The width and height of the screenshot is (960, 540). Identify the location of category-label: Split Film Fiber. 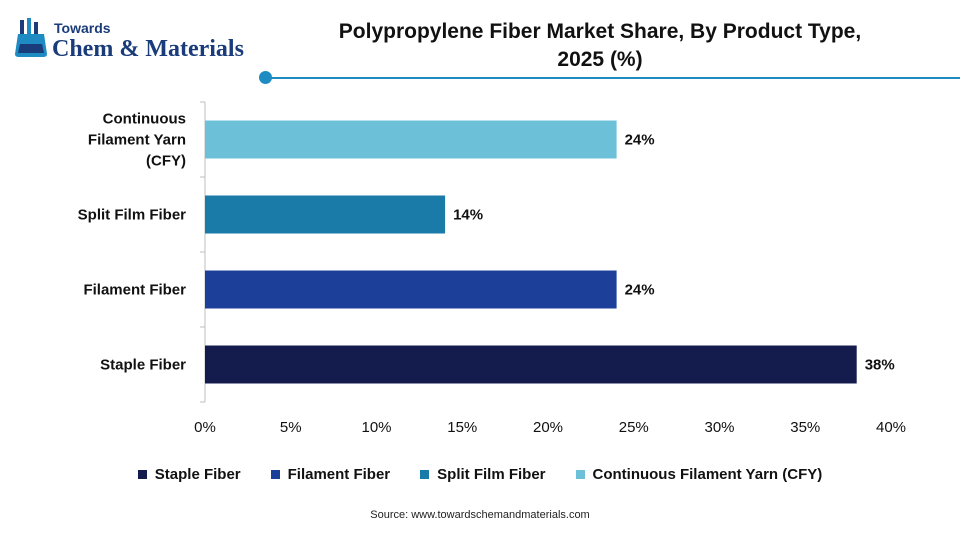
(132, 215).